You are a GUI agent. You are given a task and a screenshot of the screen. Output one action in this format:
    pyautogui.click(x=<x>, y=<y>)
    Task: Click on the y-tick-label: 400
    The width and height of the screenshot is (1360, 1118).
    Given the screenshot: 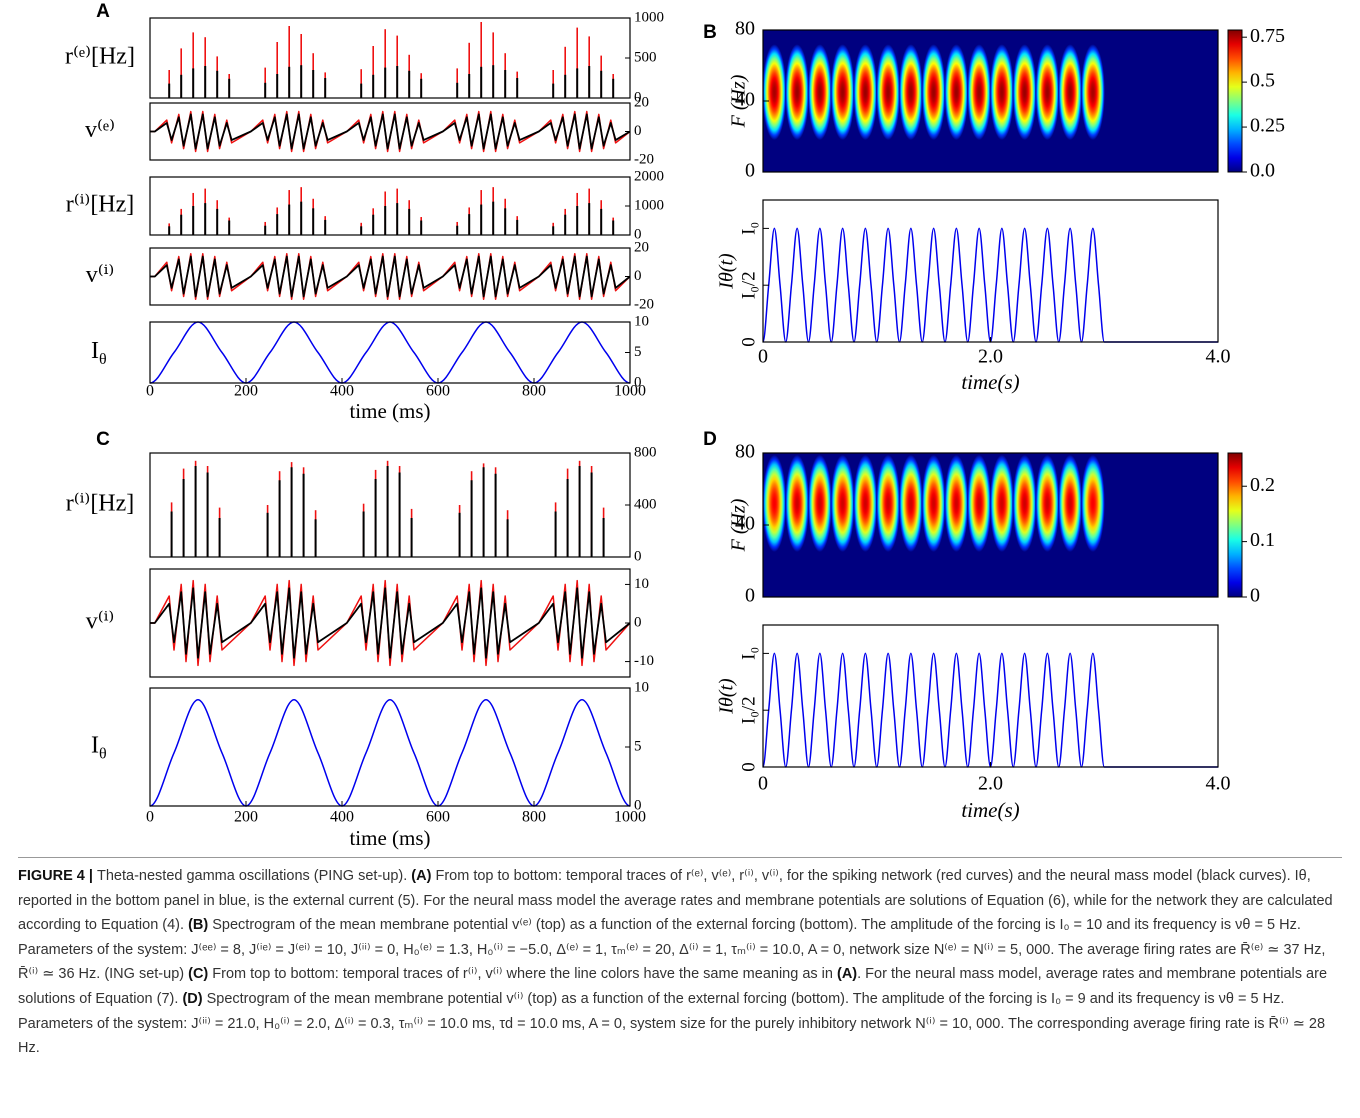 What is the action you would take?
    pyautogui.click(x=645, y=504)
    